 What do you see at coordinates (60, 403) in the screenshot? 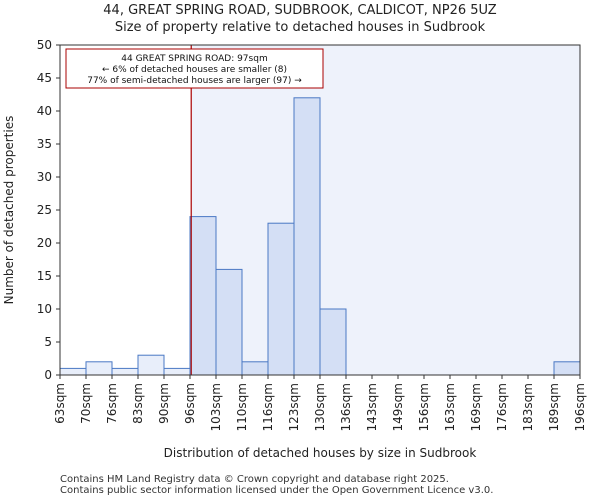
I see `x-tick-label: 63sqm` at bounding box center [60, 403].